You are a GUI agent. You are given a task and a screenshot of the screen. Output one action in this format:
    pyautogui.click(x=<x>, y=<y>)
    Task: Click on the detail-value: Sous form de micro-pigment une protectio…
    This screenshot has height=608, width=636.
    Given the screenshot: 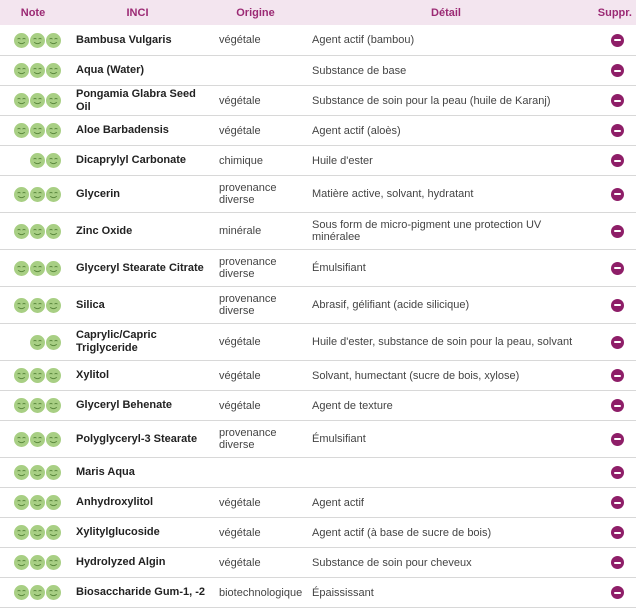 What is the action you would take?
    pyautogui.click(x=427, y=231)
    